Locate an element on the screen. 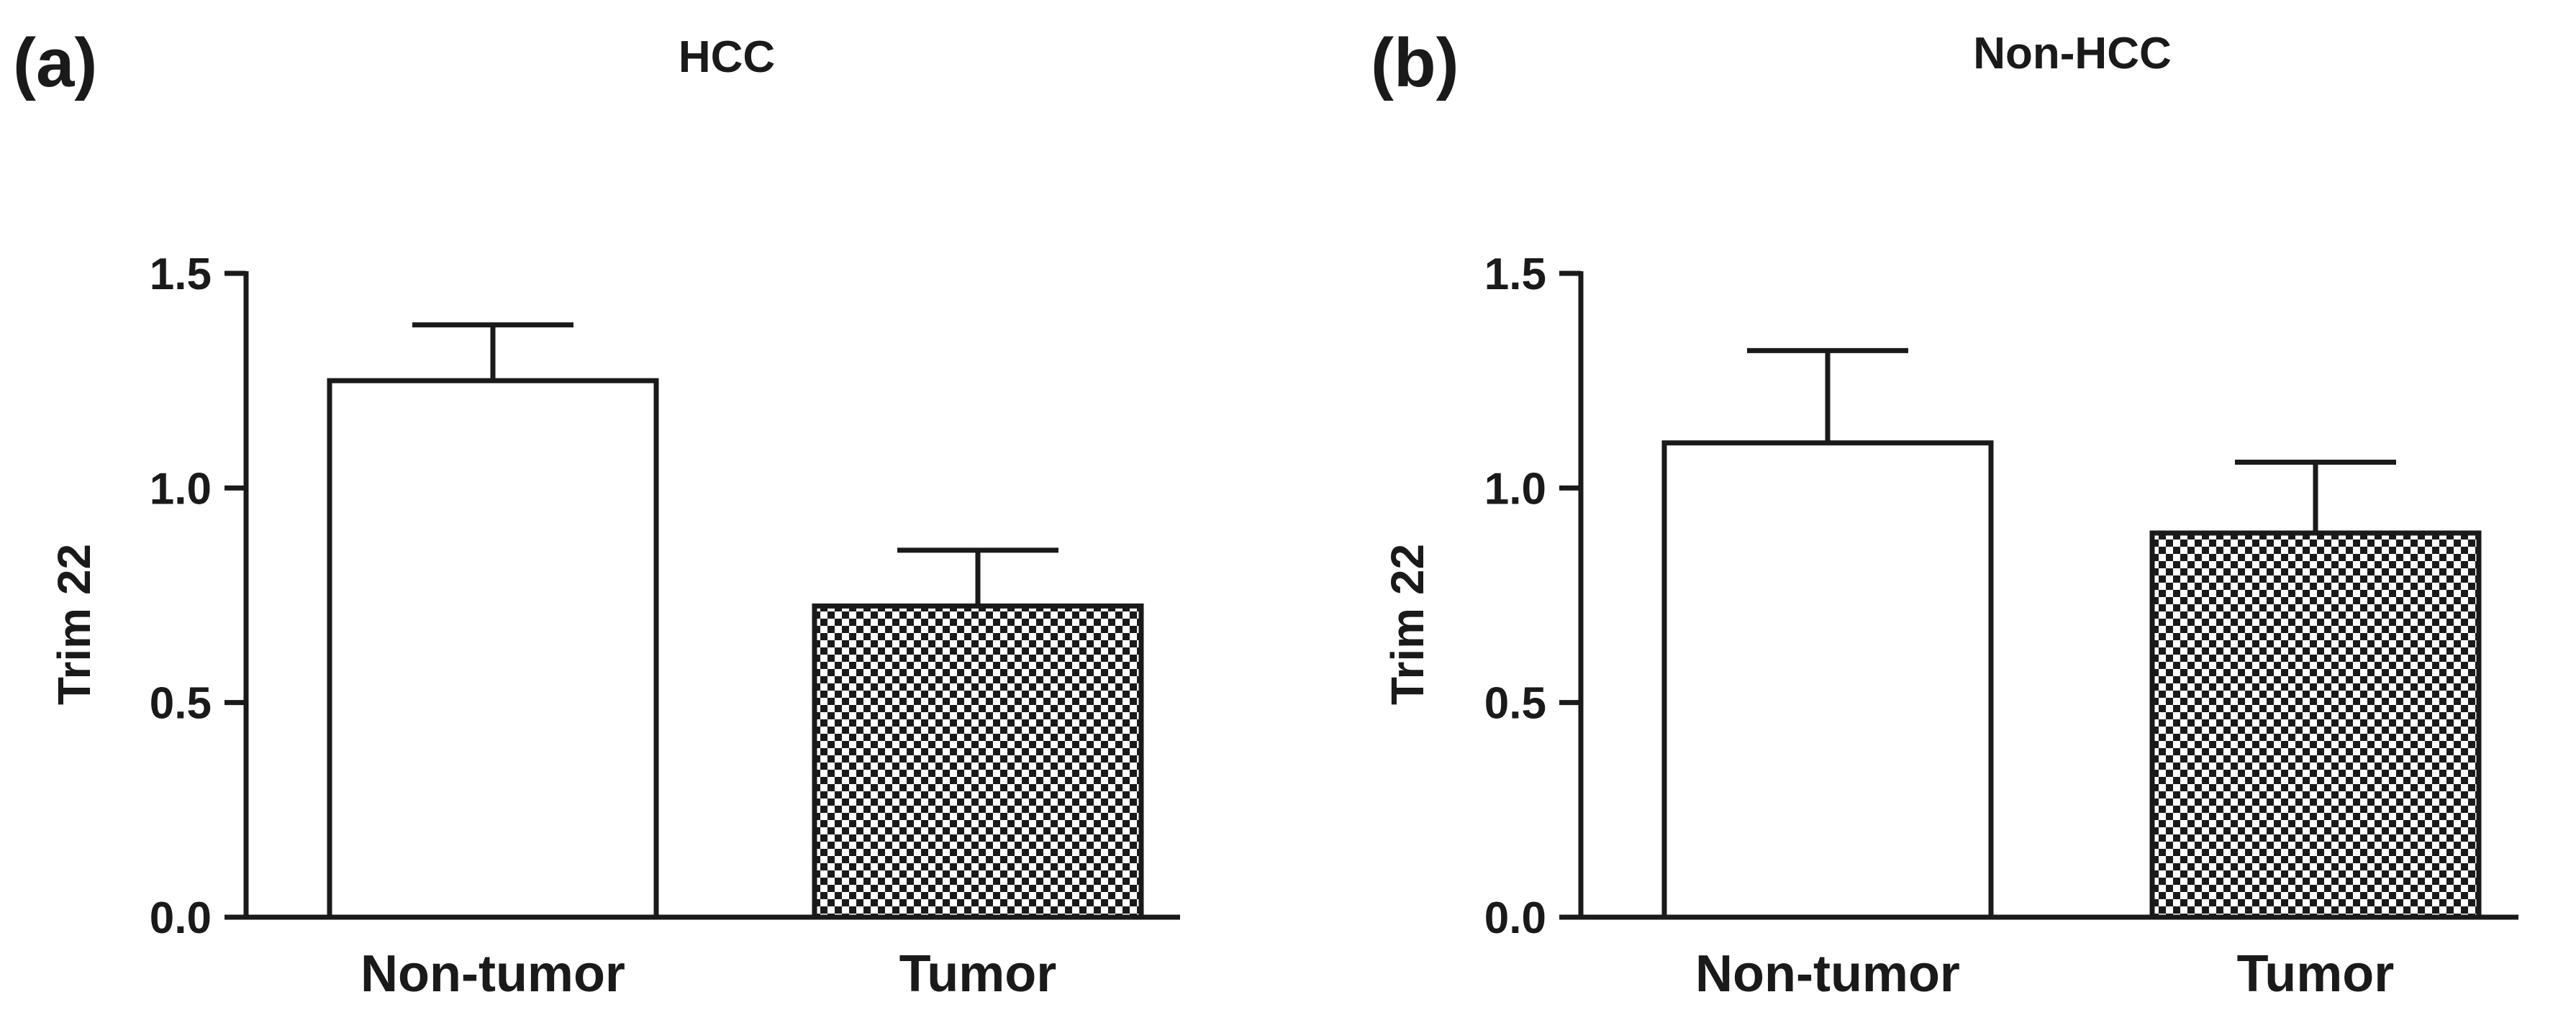  chart-title: HCC is located at coordinates (727, 57).